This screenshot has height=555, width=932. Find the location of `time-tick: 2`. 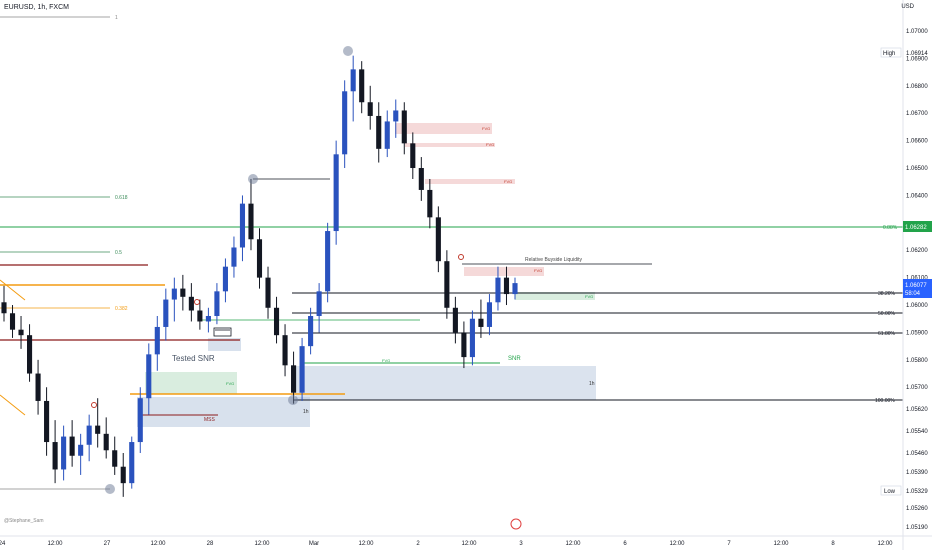

time-tick: 2 is located at coordinates (418, 544).